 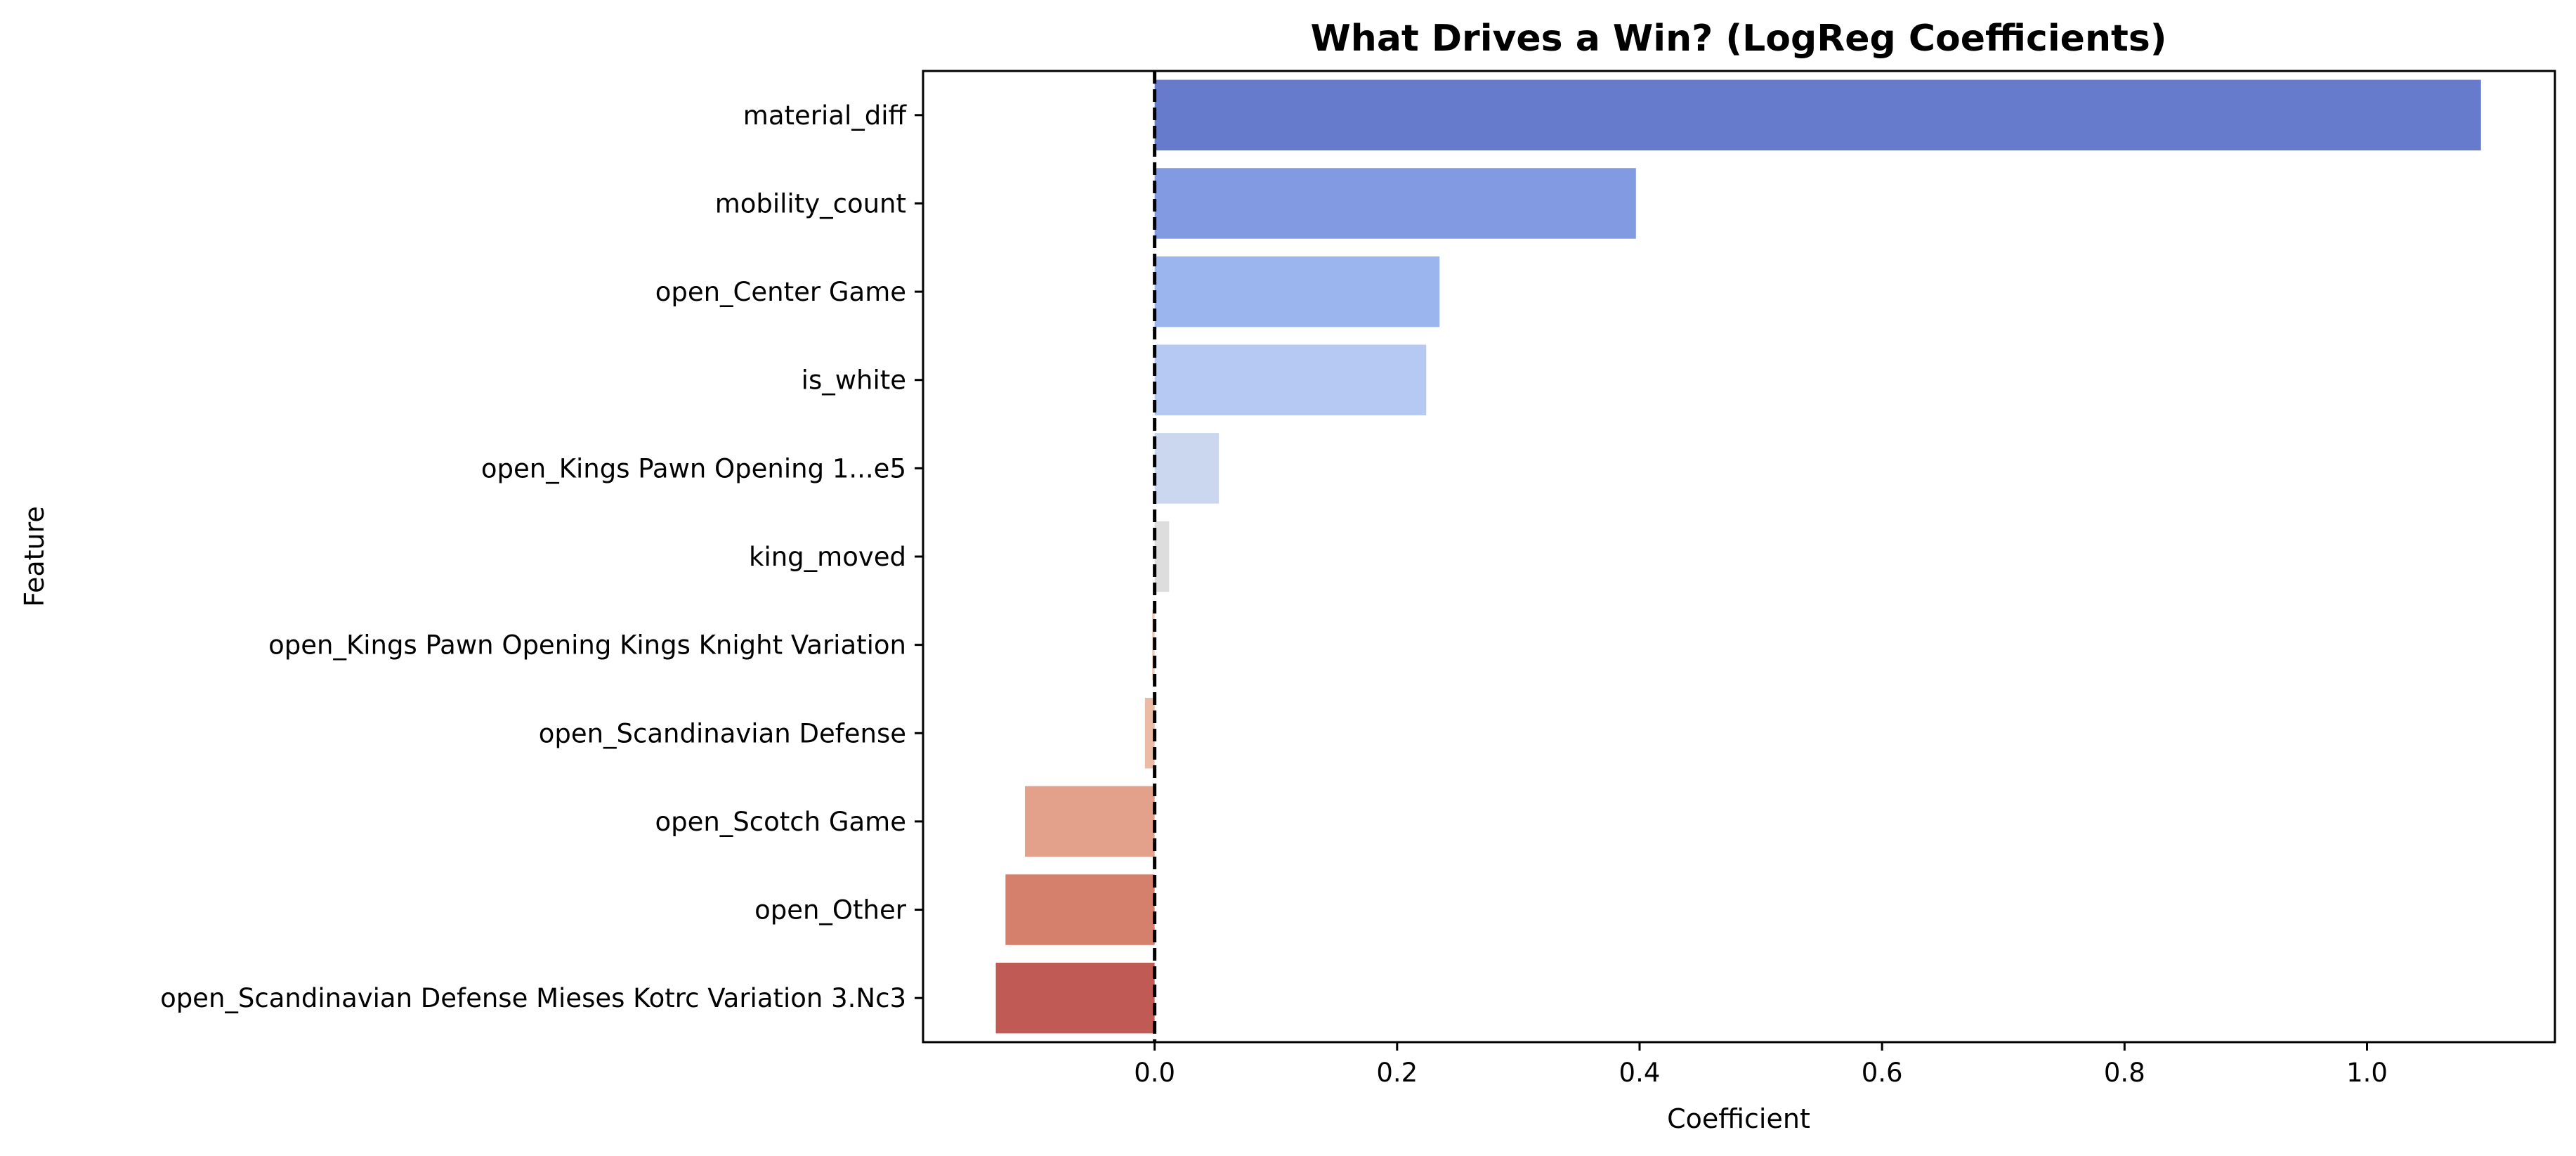 What do you see at coordinates (35, 556) in the screenshot?
I see `y-axis-label: Feature` at bounding box center [35, 556].